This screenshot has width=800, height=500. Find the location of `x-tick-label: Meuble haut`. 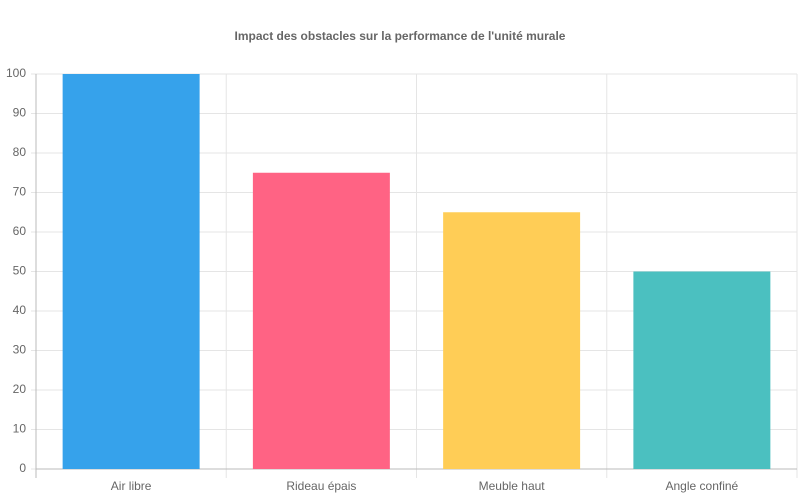

x-tick-label: Meuble haut is located at coordinates (512, 486).